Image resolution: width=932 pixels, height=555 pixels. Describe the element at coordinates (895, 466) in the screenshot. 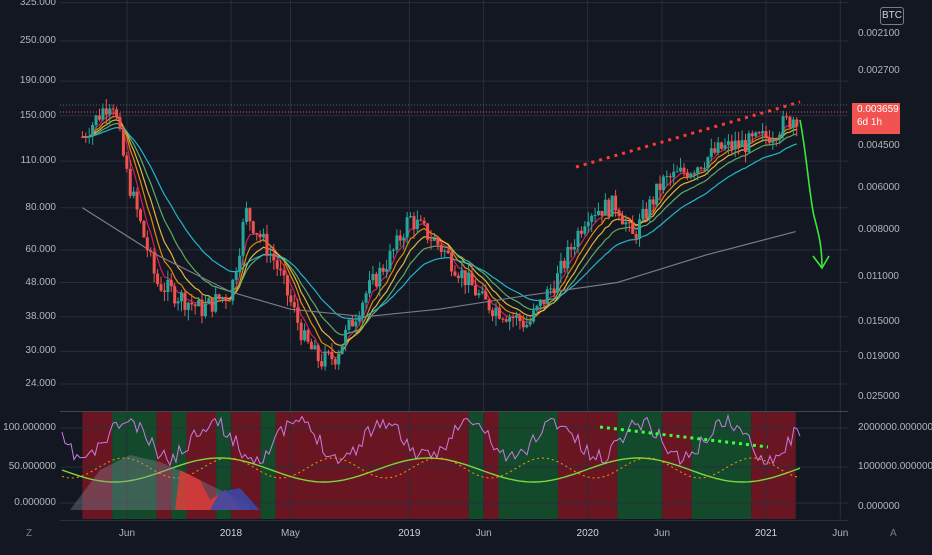

I see `indicator-right-tick: 1000000.000000` at that location.